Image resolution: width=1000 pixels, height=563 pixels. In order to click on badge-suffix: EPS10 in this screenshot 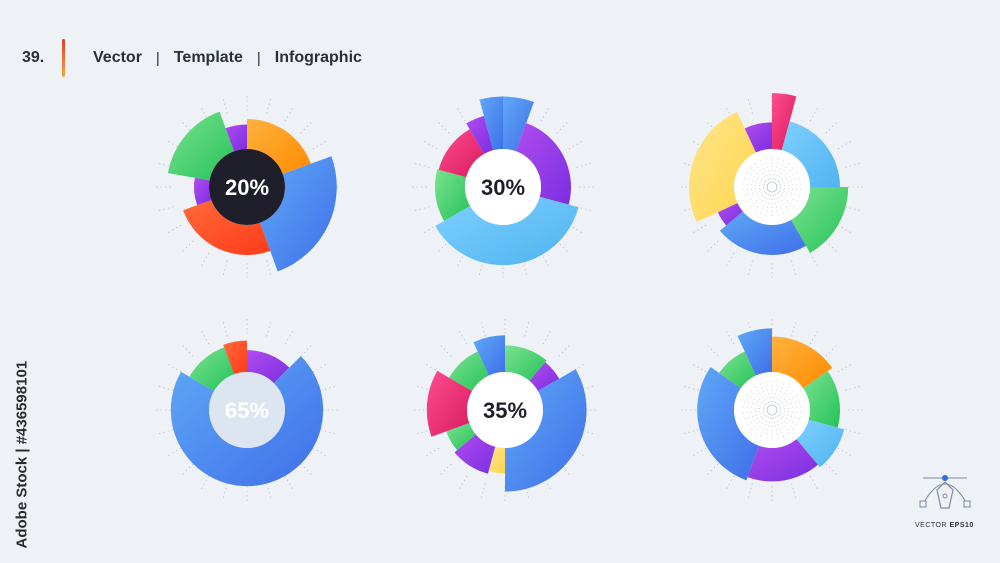, I will do `click(961, 525)`.